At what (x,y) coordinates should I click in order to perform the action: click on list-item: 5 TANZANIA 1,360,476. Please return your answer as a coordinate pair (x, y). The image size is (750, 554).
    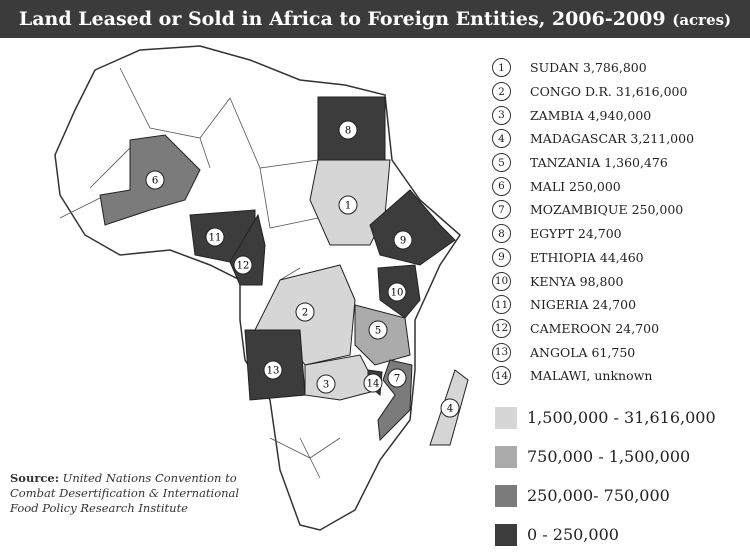
    Looking at the image, I should click on (593, 163).